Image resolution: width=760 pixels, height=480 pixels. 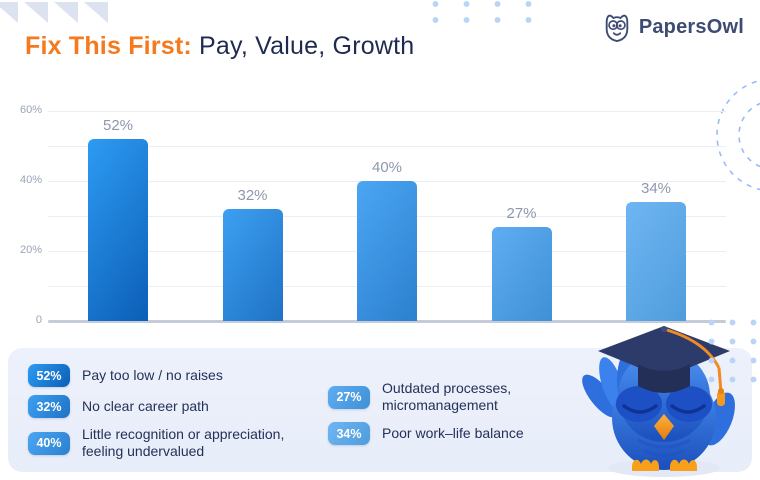 I want to click on page-title: Fix This First: Pay, Value, Growth, so click(x=219, y=46).